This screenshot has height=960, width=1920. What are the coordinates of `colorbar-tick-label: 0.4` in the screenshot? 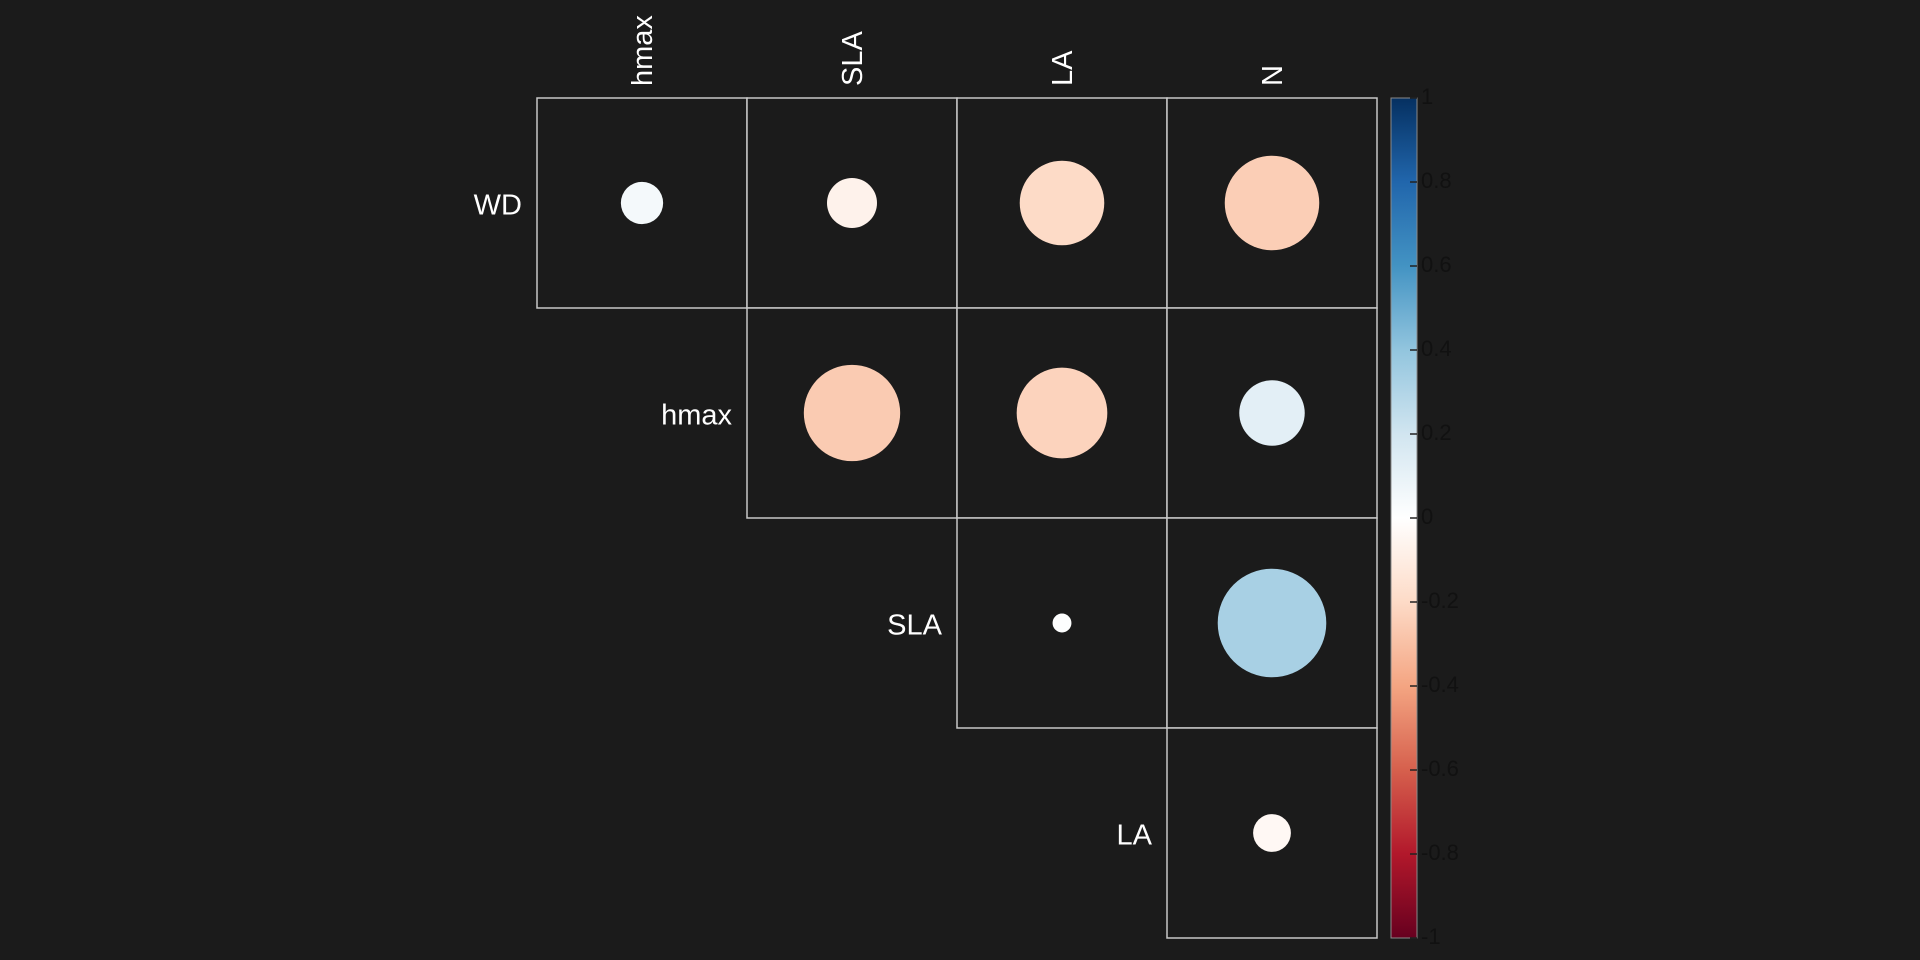 It's located at (1436, 348).